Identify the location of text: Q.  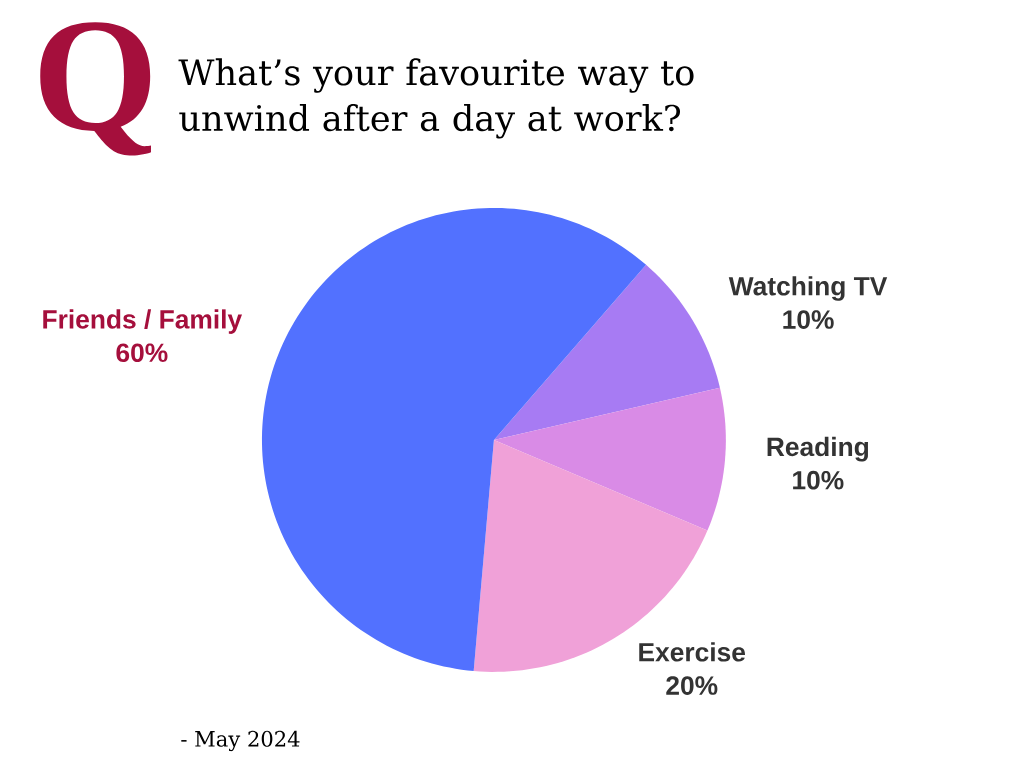
(95, 89).